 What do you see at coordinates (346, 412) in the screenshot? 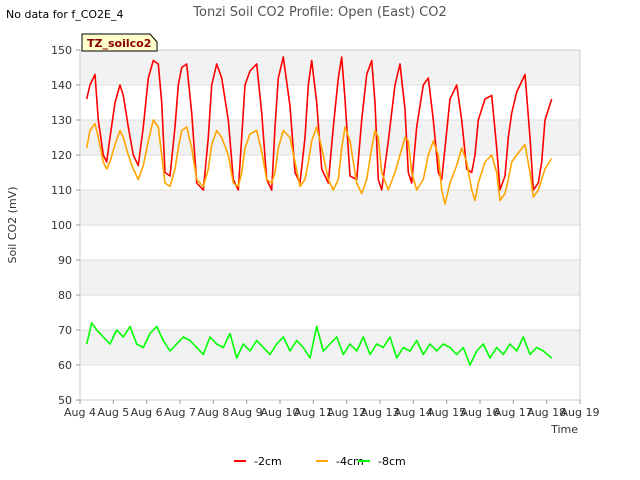
I see `x-tick-label: Aug 12` at bounding box center [346, 412].